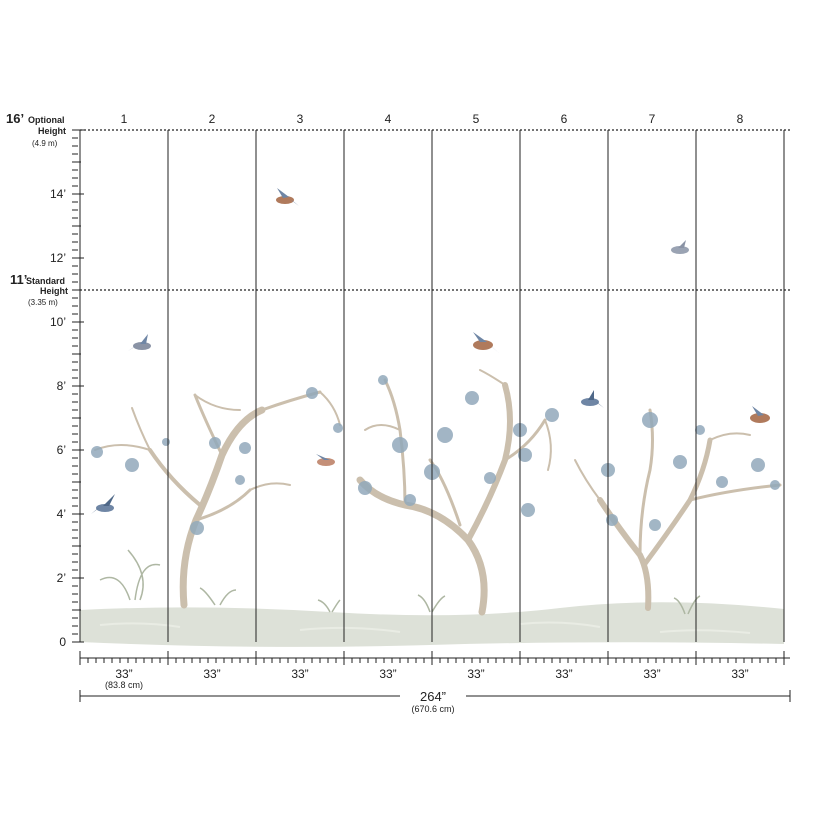  What do you see at coordinates (46, 120) in the screenshot?
I see `optional-height-word1: Optional` at bounding box center [46, 120].